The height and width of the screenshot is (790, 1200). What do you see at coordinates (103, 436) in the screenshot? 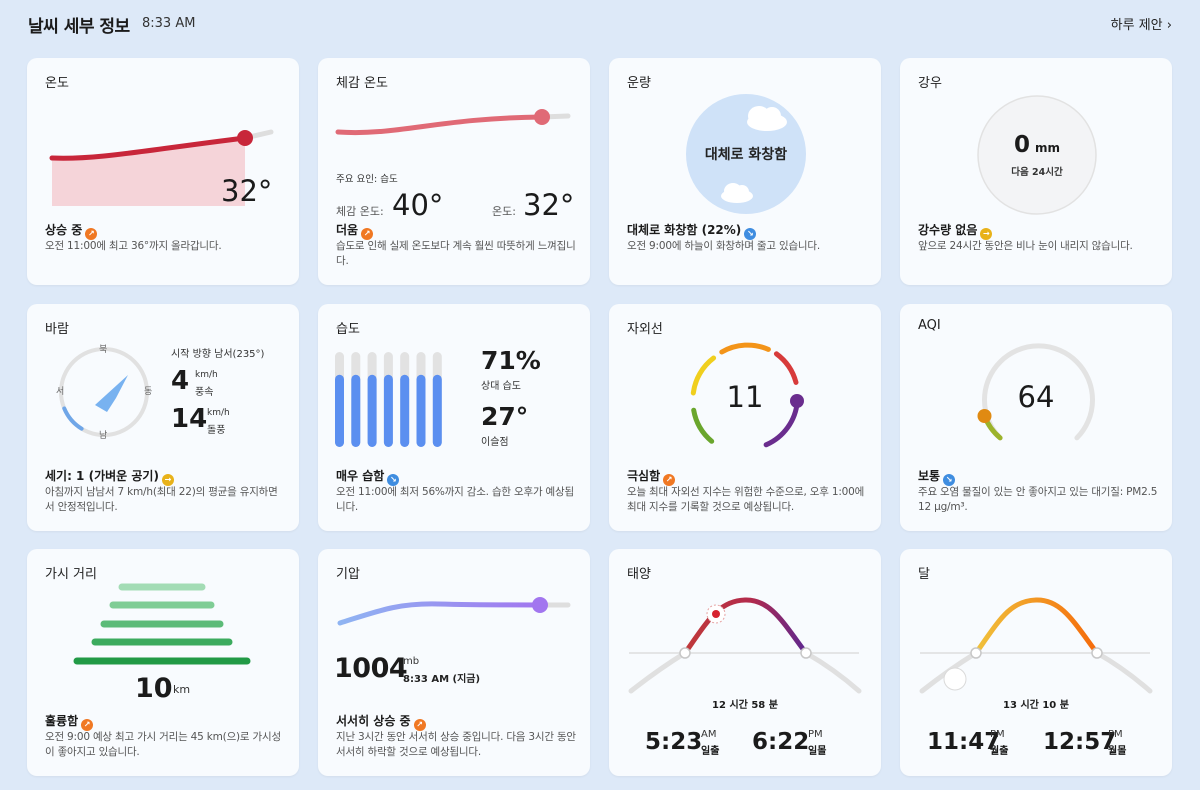
I see `compass-south: 남` at bounding box center [103, 436].